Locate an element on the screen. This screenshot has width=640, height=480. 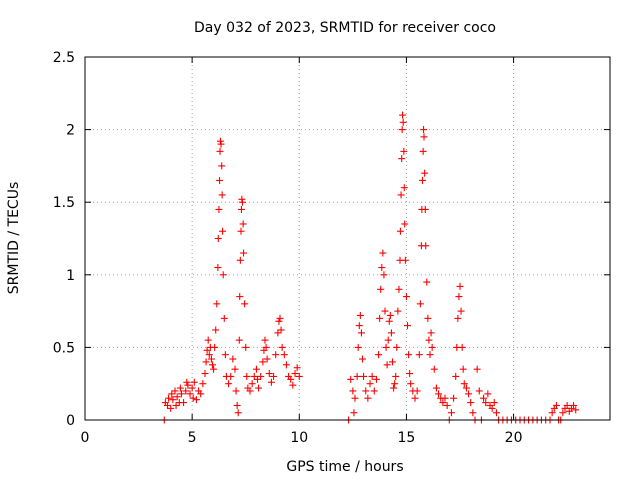
x-tick-label: 20 is located at coordinates (514, 438).